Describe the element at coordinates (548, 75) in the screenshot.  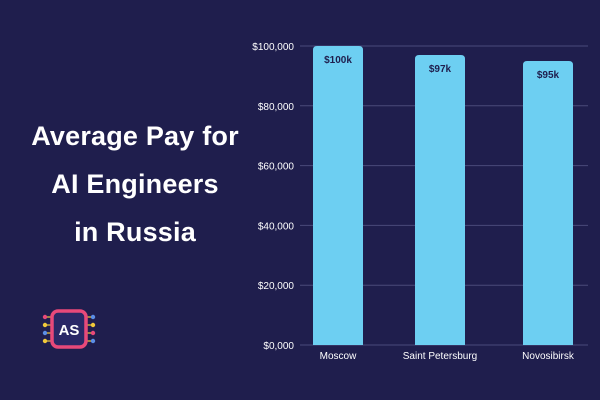
I see `bar-value-label: $95k` at that location.